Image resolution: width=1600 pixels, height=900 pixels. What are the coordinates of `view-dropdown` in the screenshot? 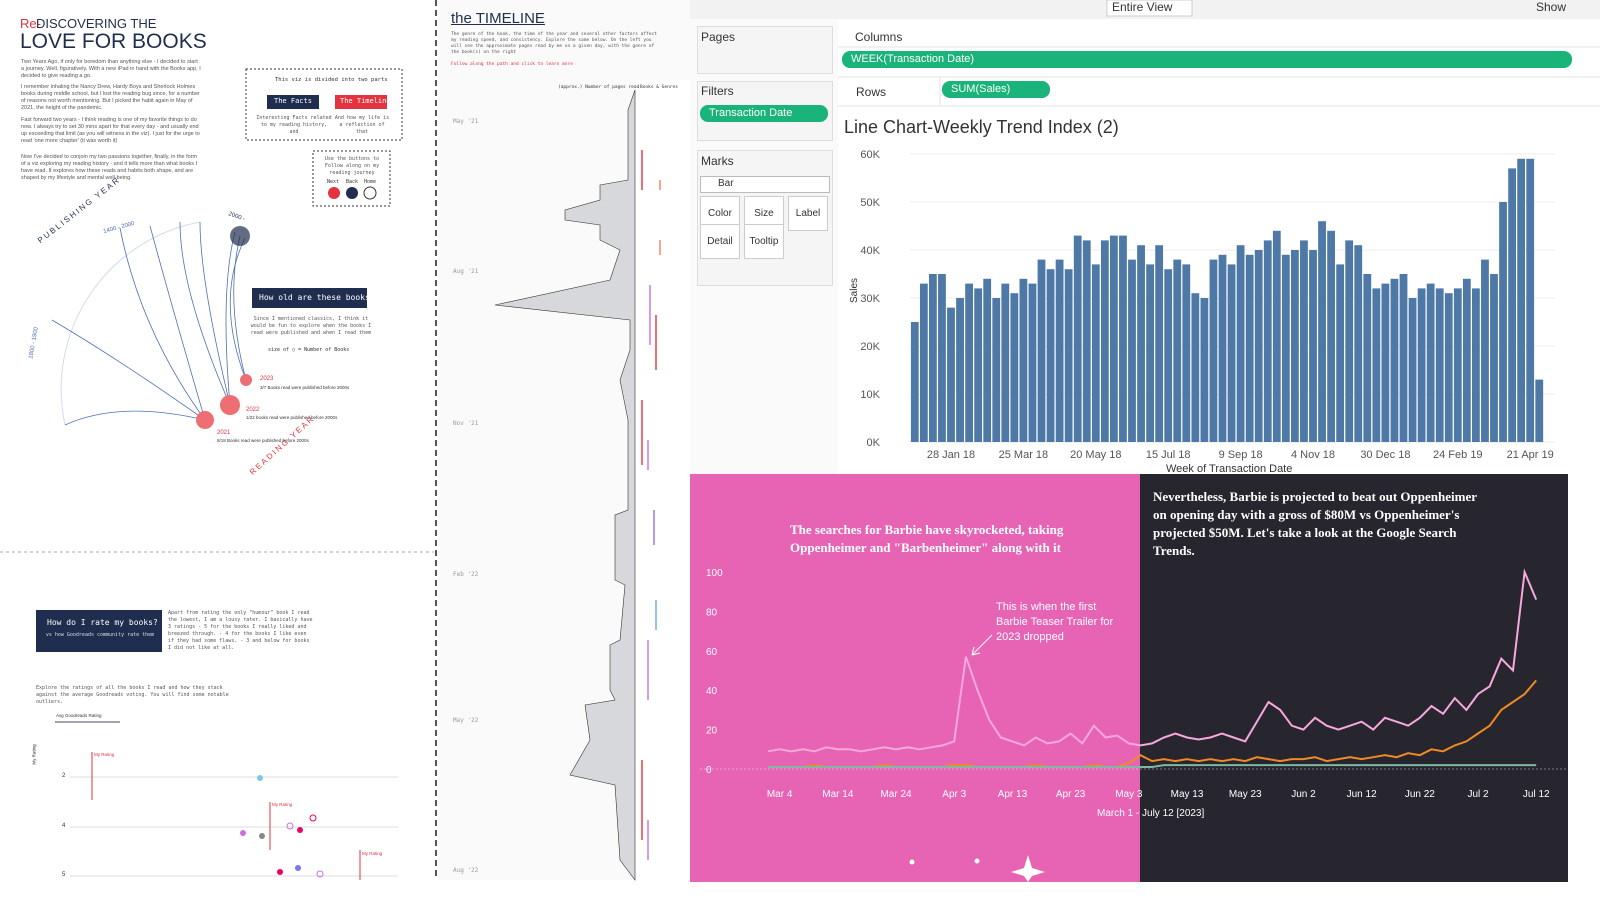 It's located at (1149, 8).